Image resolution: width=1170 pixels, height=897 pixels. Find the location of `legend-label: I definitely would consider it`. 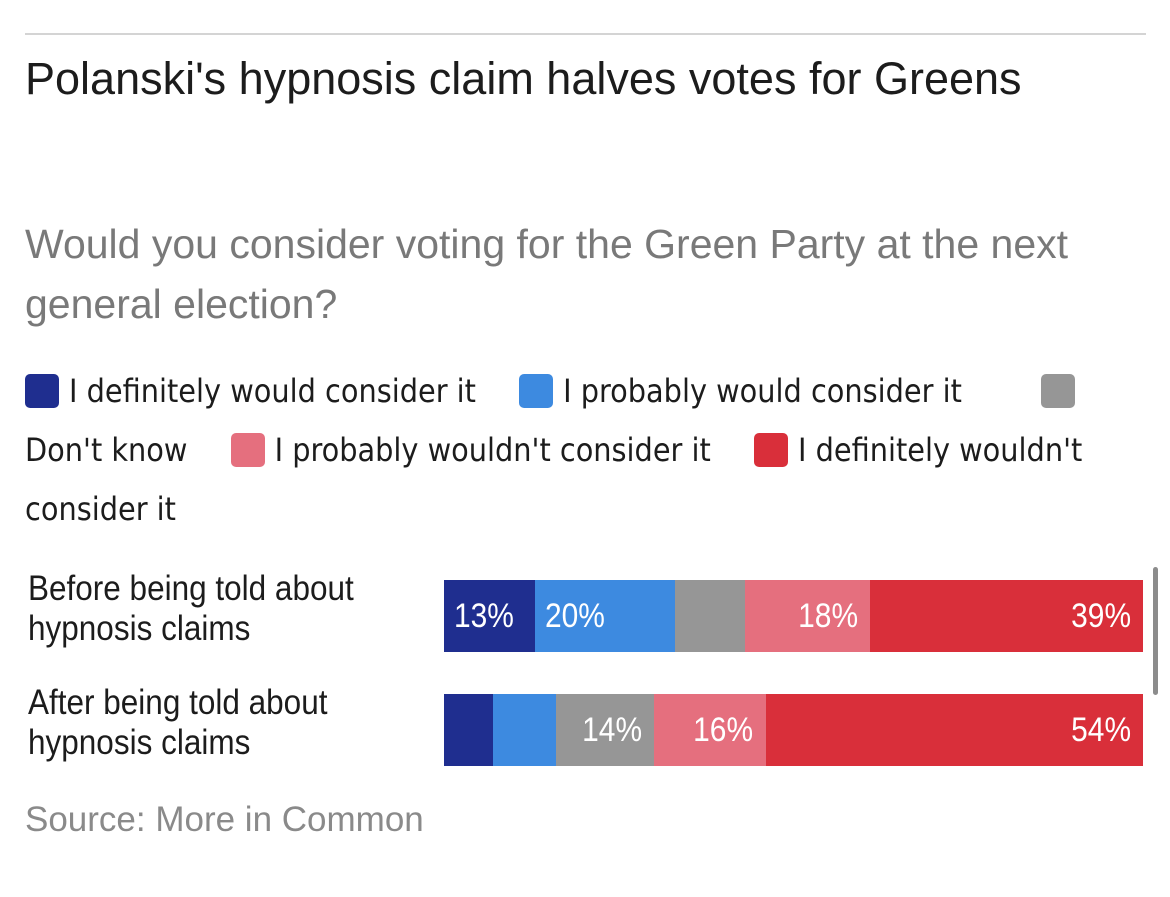

legend-label: I definitely would consider it is located at coordinates (272, 391).